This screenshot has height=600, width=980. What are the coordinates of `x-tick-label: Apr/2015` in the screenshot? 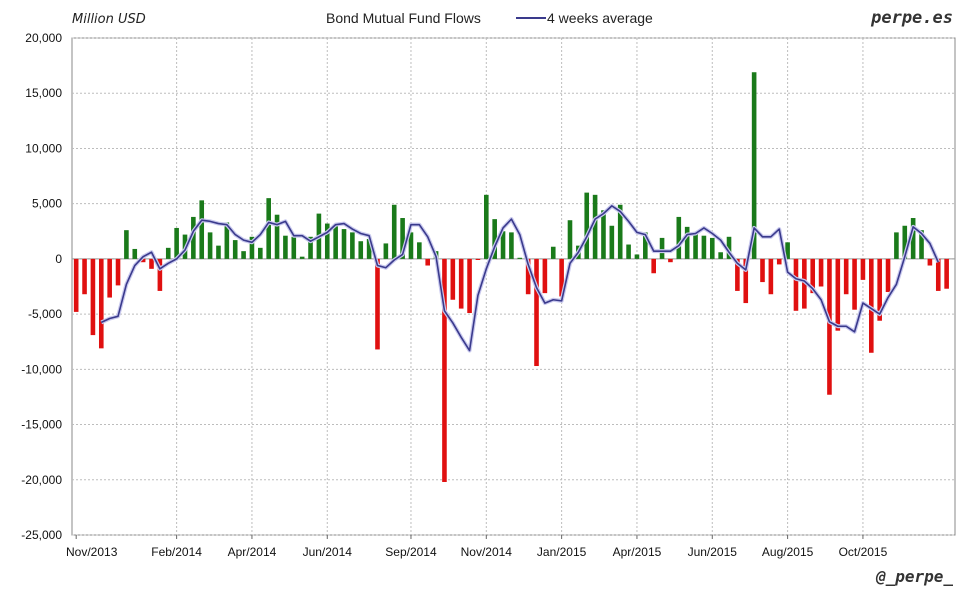 It's located at (637, 552).